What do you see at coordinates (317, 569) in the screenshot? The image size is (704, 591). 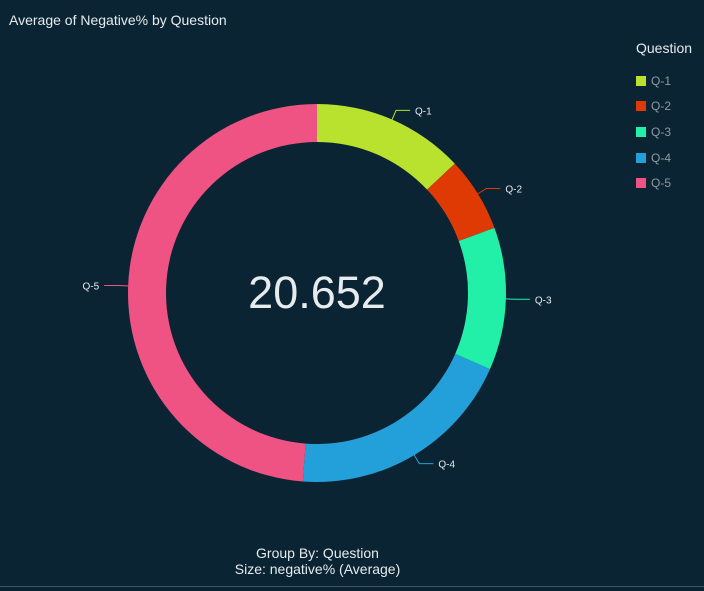 I see `footer-size: Size: negative% (Average)` at bounding box center [317, 569].